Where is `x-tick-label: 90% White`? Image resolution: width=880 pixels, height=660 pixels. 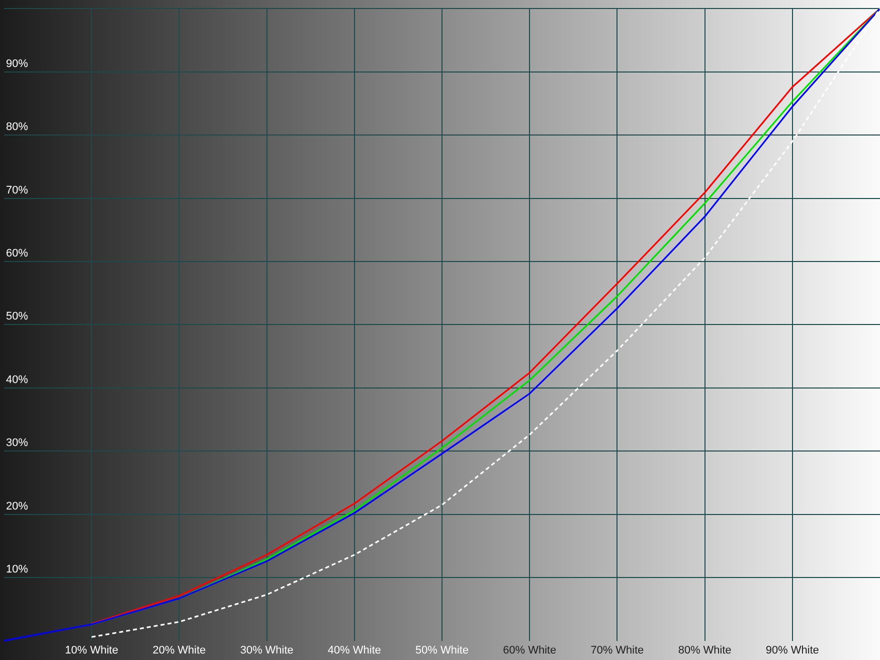
x-tick-label: 90% White is located at coordinates (792, 650).